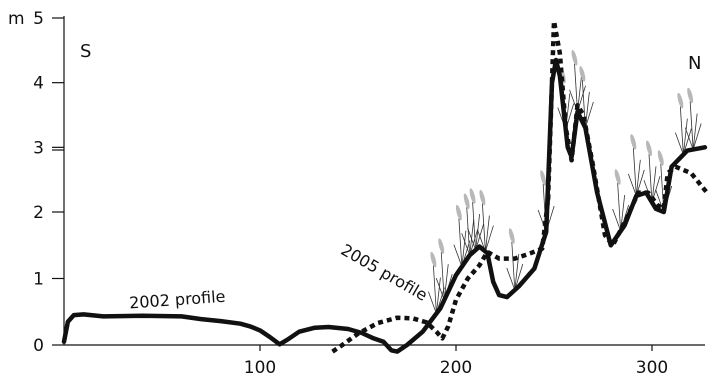  I want to click on label-2002-profile: 2002 profile, so click(177, 300).